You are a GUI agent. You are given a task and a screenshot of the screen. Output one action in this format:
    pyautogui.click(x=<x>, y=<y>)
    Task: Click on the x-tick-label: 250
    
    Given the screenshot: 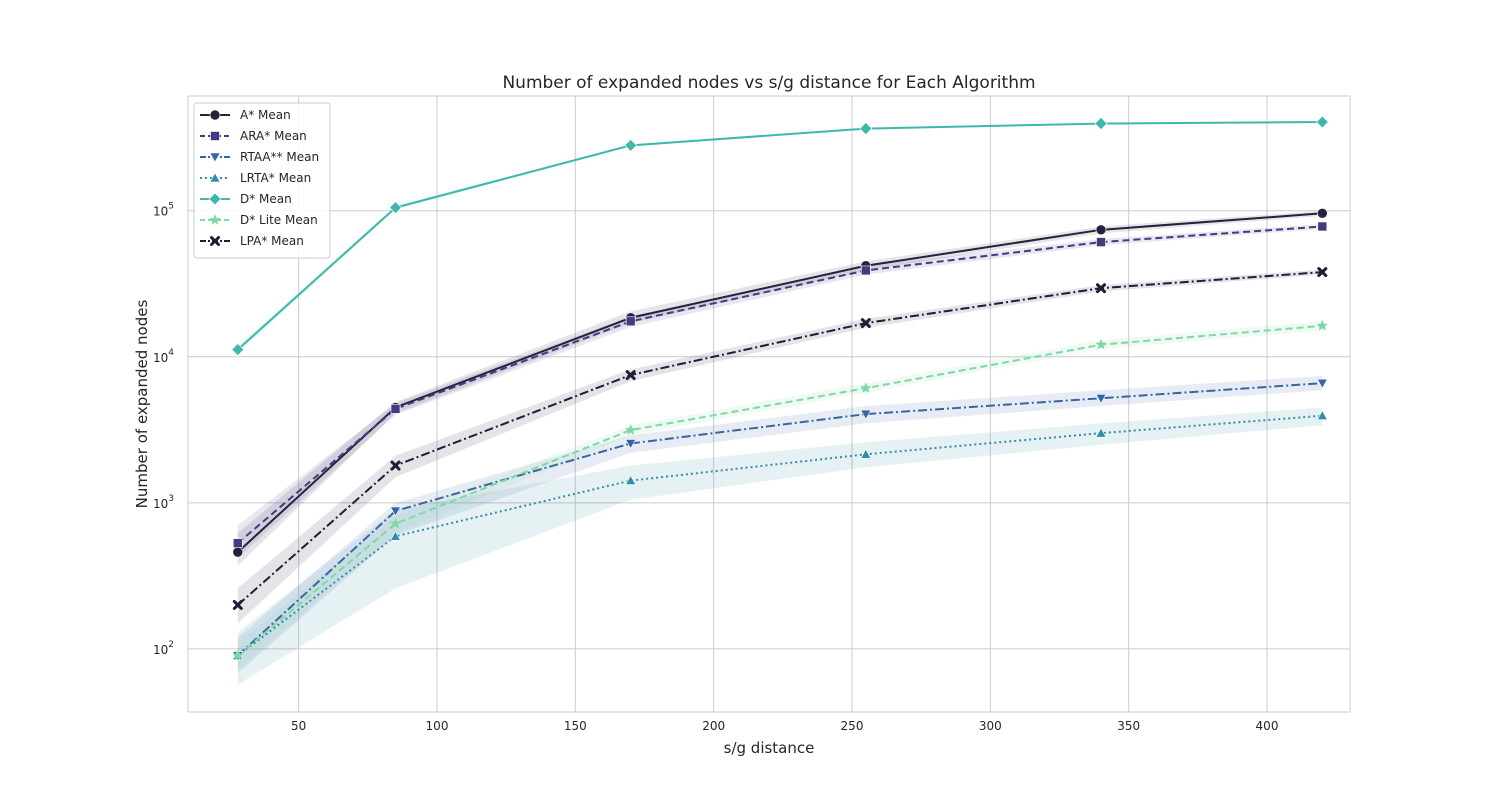 What is the action you would take?
    pyautogui.click(x=852, y=726)
    